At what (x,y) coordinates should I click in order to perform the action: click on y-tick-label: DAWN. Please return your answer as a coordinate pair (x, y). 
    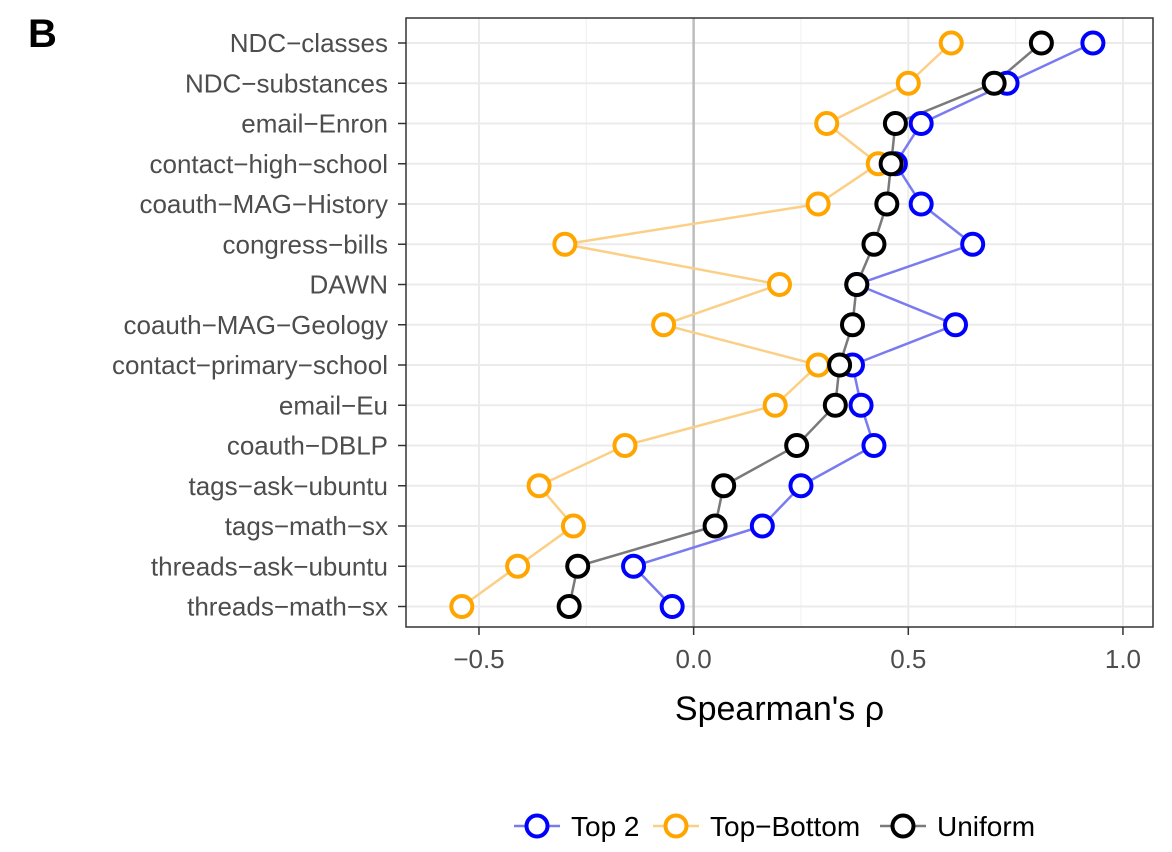
    Looking at the image, I should click on (349, 285).